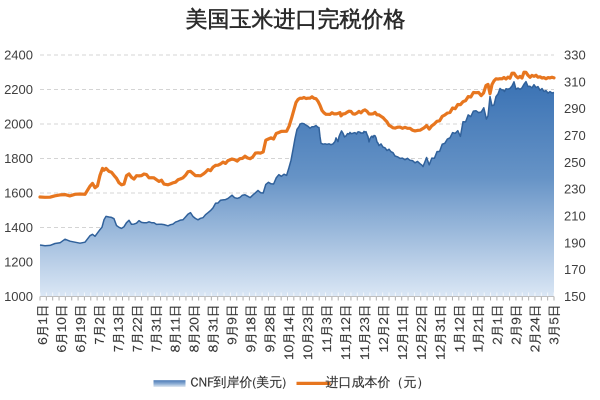 The height and width of the screenshot is (400, 600). Describe the element at coordinates (575, 81) in the screenshot. I see `svg-text: 310` at that location.